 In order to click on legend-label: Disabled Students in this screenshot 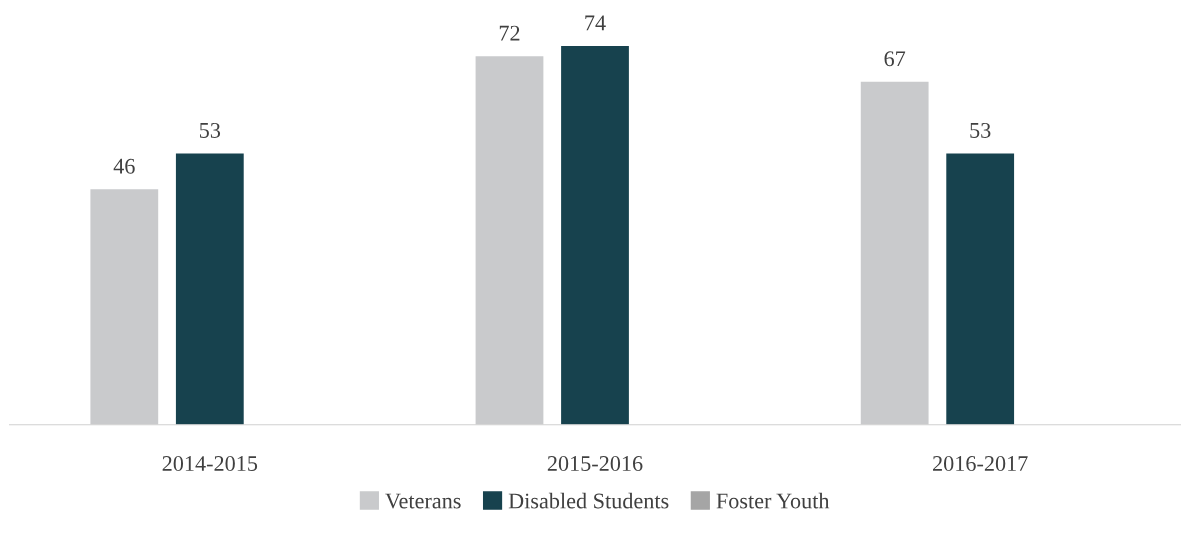, I will do `click(588, 500)`.